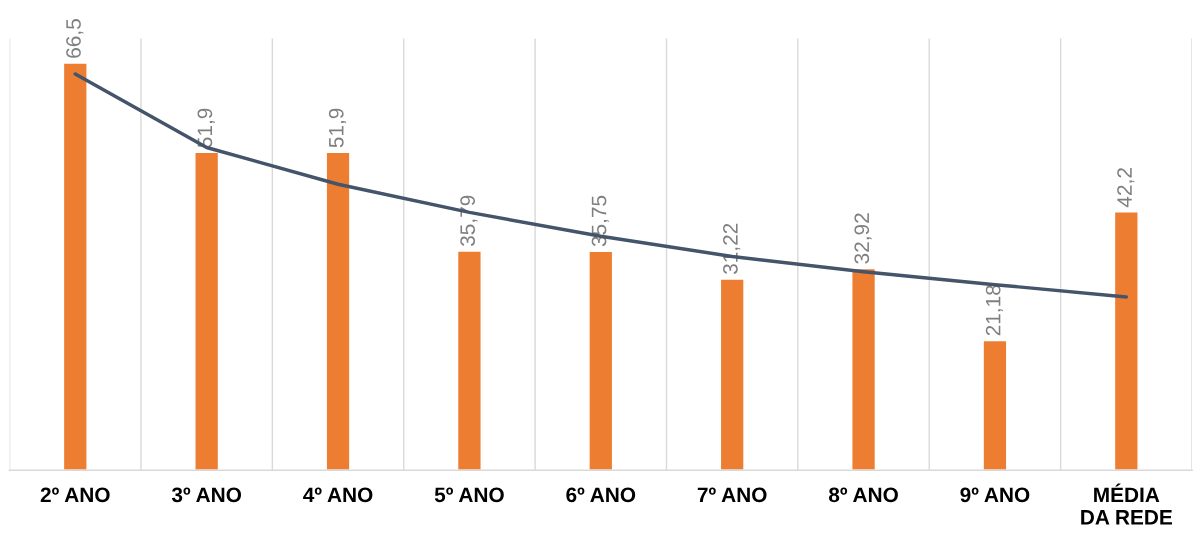 The width and height of the screenshot is (1198, 550). I want to click on x-tick-label: 4º ANO, so click(338, 495).